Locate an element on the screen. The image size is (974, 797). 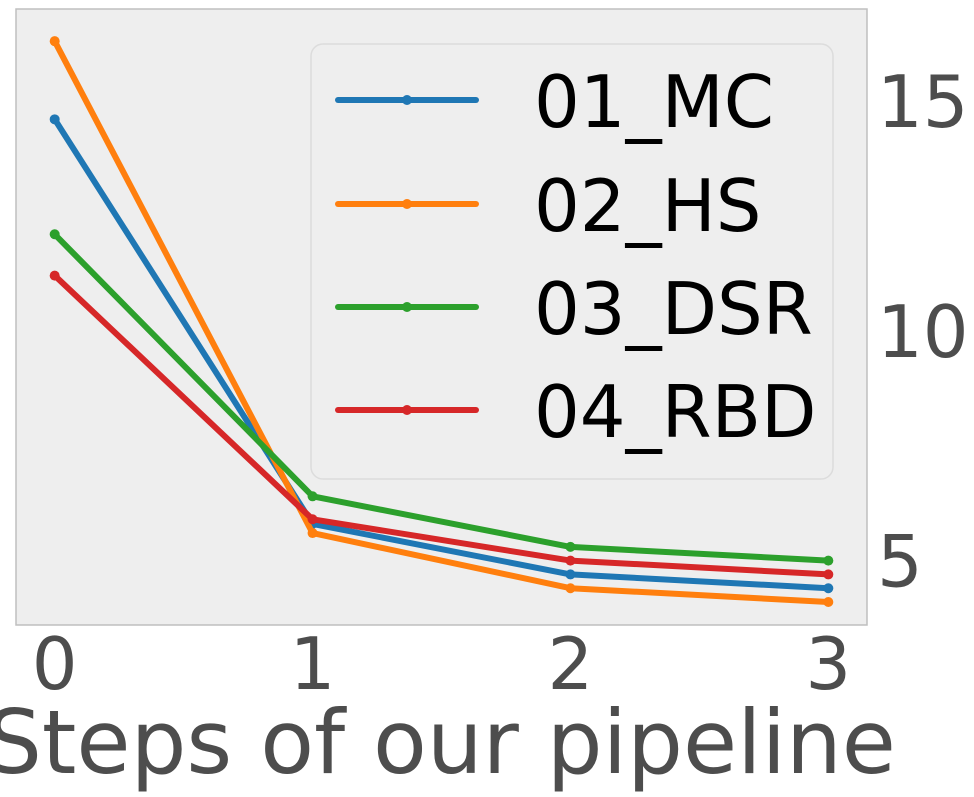
x-axis-label: Steps of our pipeline is located at coordinates (448, 742).